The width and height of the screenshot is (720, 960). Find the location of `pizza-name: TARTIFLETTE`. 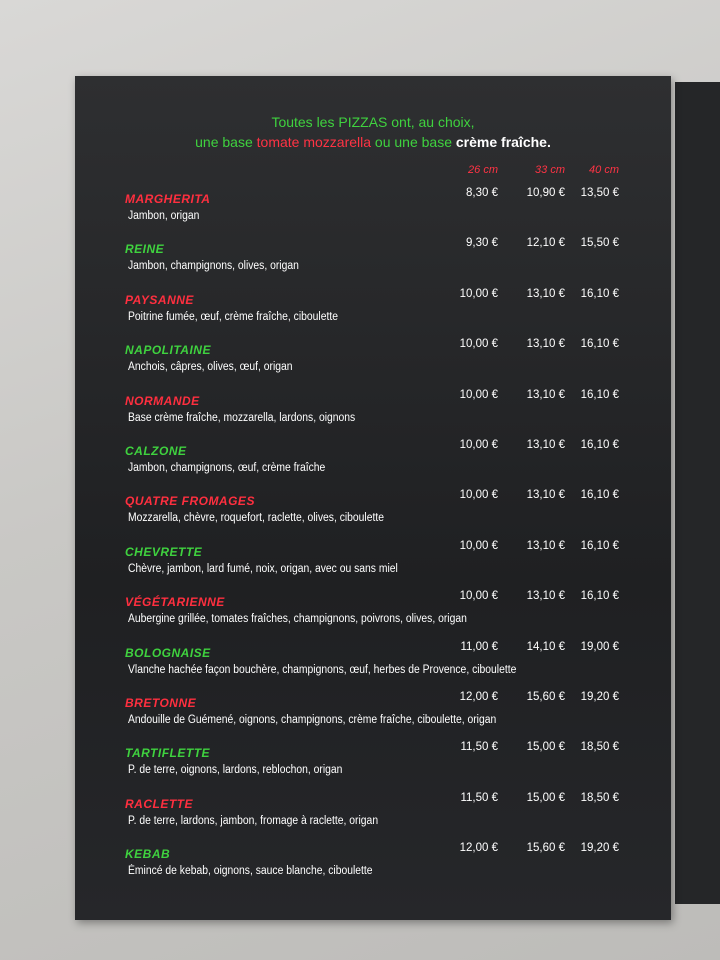

pizza-name: TARTIFLETTE is located at coordinates (168, 753).